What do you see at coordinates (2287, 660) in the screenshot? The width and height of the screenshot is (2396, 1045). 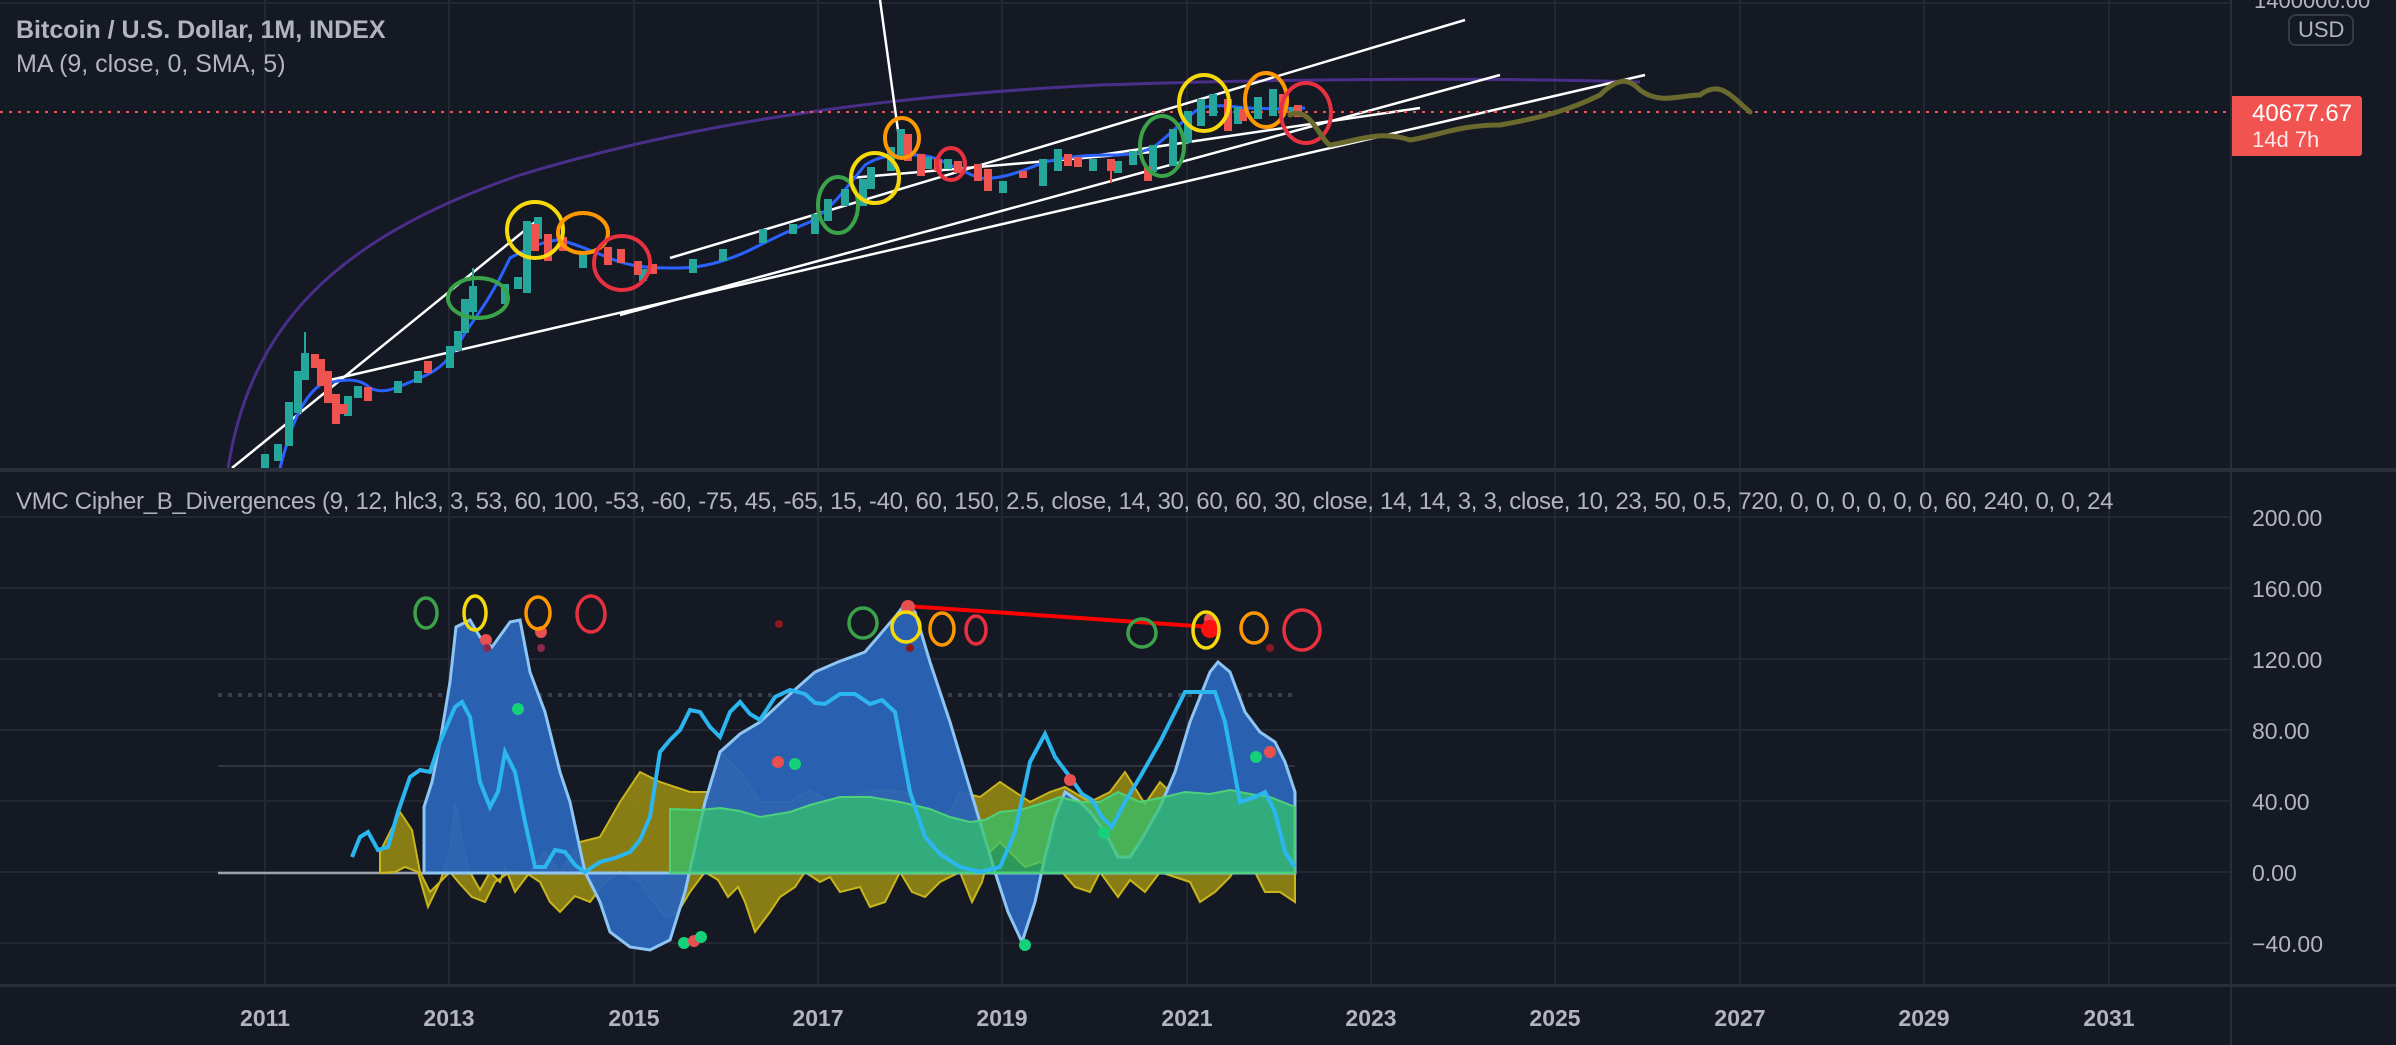 I see `osc-tick: 120.00` at bounding box center [2287, 660].